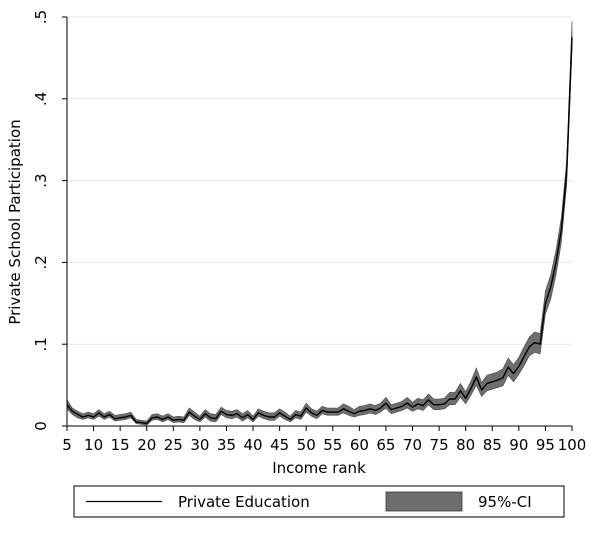 The image size is (604, 540). Describe the element at coordinates (319, 501) in the screenshot. I see `legend: Private Education 95%-CI` at that location.